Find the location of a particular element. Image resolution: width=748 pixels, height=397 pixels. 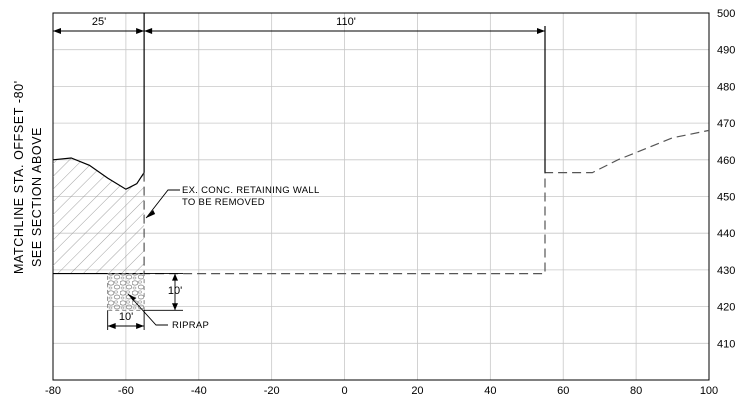

x-tick-label: 40 is located at coordinates (490, 391).